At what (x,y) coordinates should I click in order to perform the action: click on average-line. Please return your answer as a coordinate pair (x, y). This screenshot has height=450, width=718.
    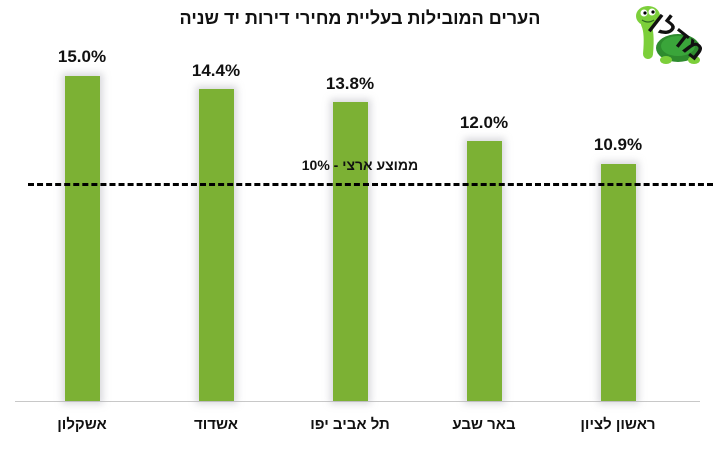
    Looking at the image, I should click on (370, 184).